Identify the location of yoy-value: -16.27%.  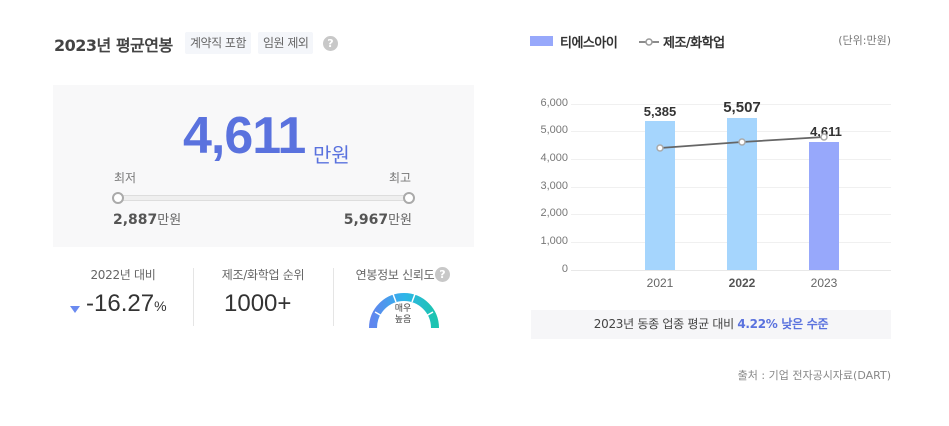
(126, 304).